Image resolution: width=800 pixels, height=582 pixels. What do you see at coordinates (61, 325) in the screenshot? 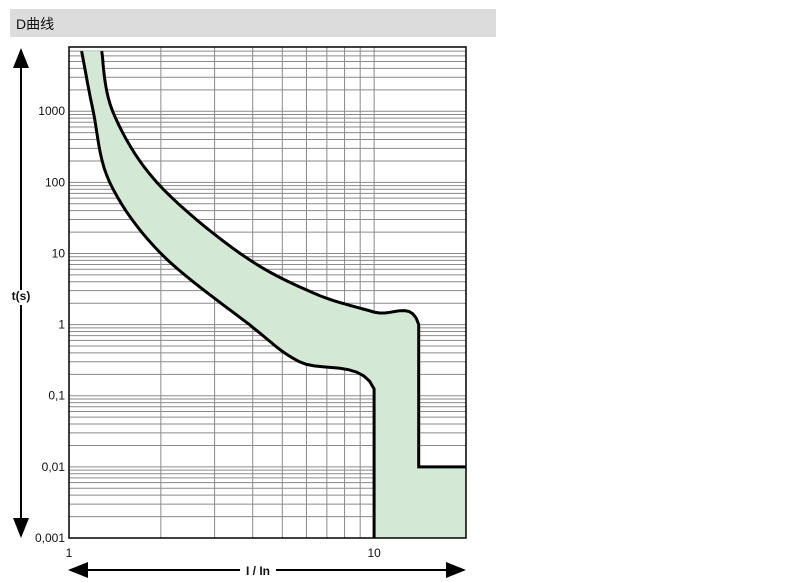
I see `y-tick-label: 1` at bounding box center [61, 325].